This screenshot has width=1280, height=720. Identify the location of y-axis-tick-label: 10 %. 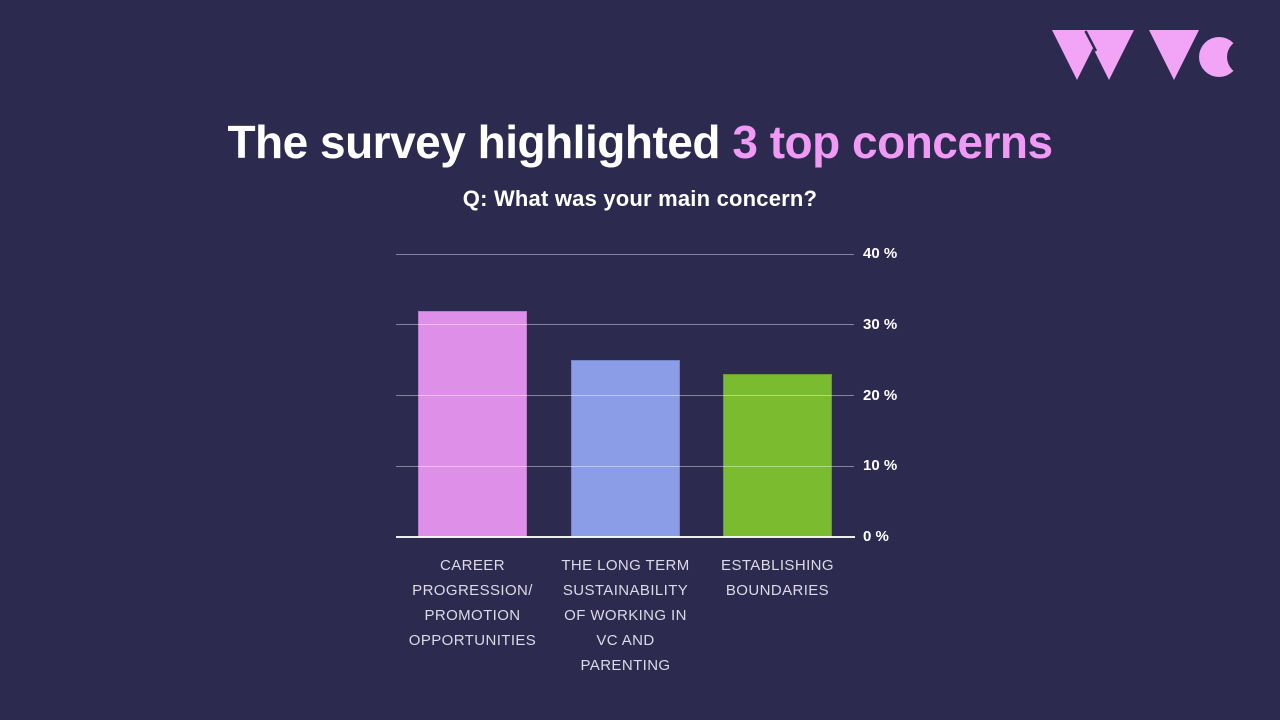
(880, 466).